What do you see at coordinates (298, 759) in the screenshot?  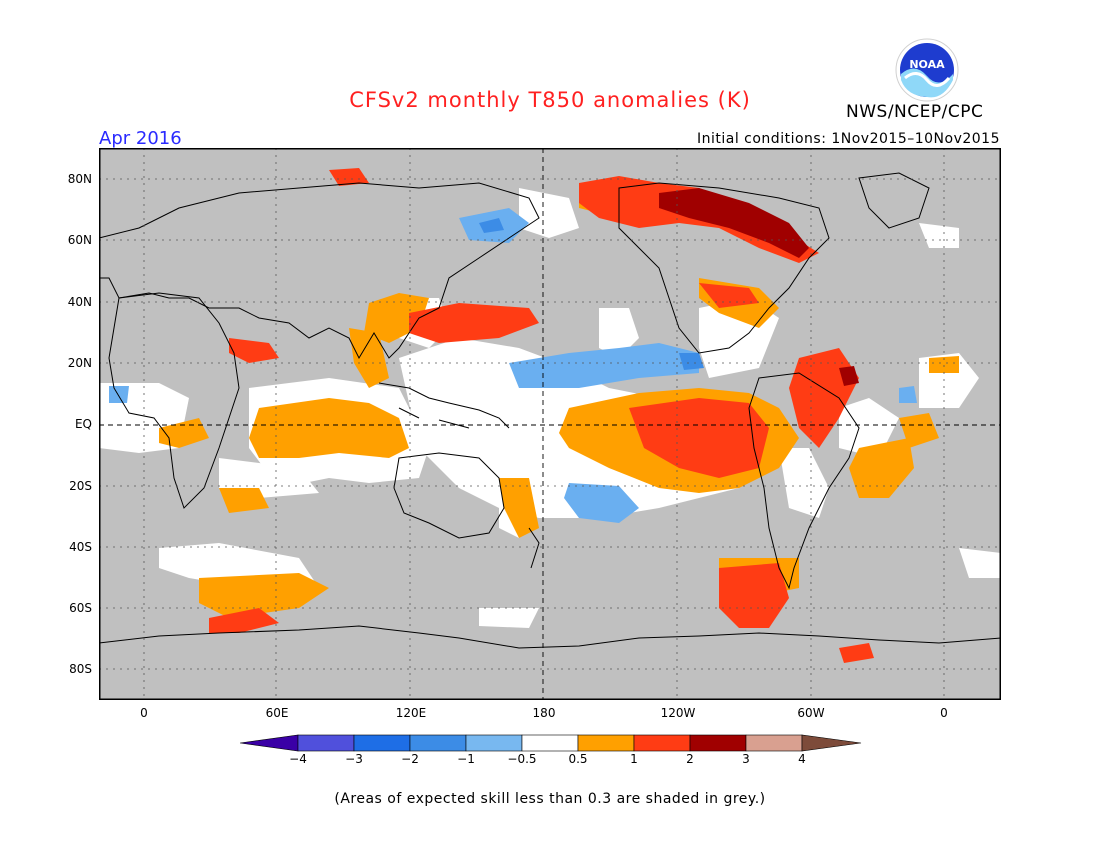 I see `legend-label-m4: −4` at bounding box center [298, 759].